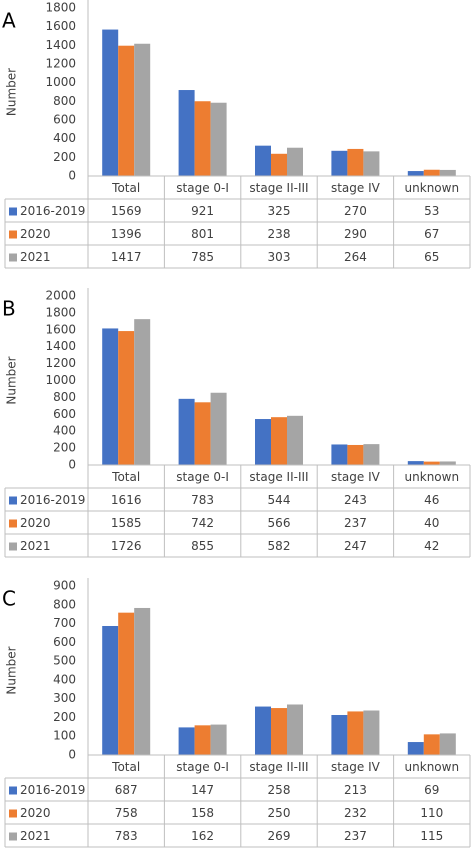 Image resolution: width=473 pixels, height=850 pixels. Describe the element at coordinates (279, 523) in the screenshot. I see `table-value: 566` at that location.